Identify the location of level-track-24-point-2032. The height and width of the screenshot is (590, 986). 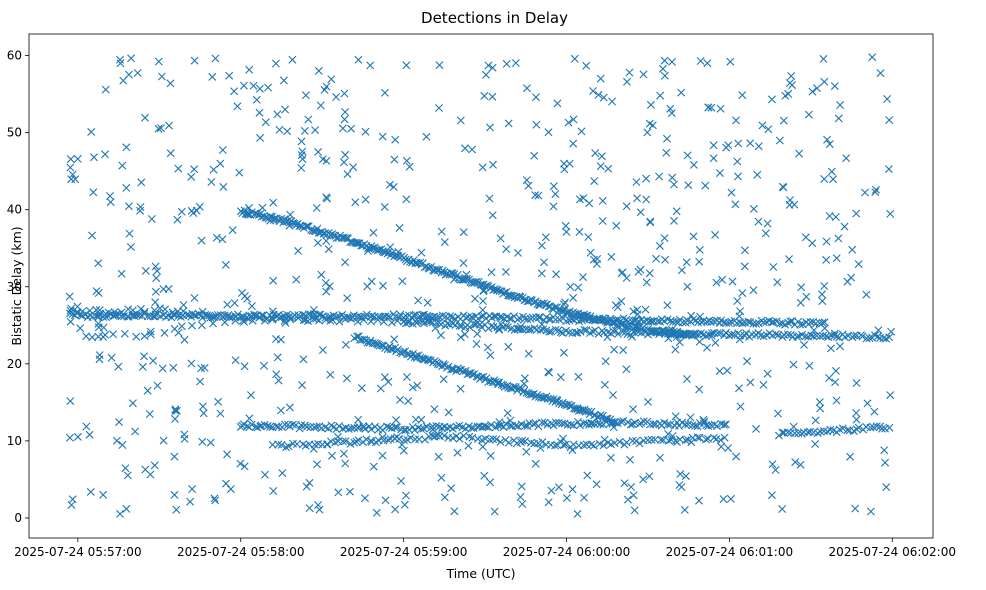
(252, 320).